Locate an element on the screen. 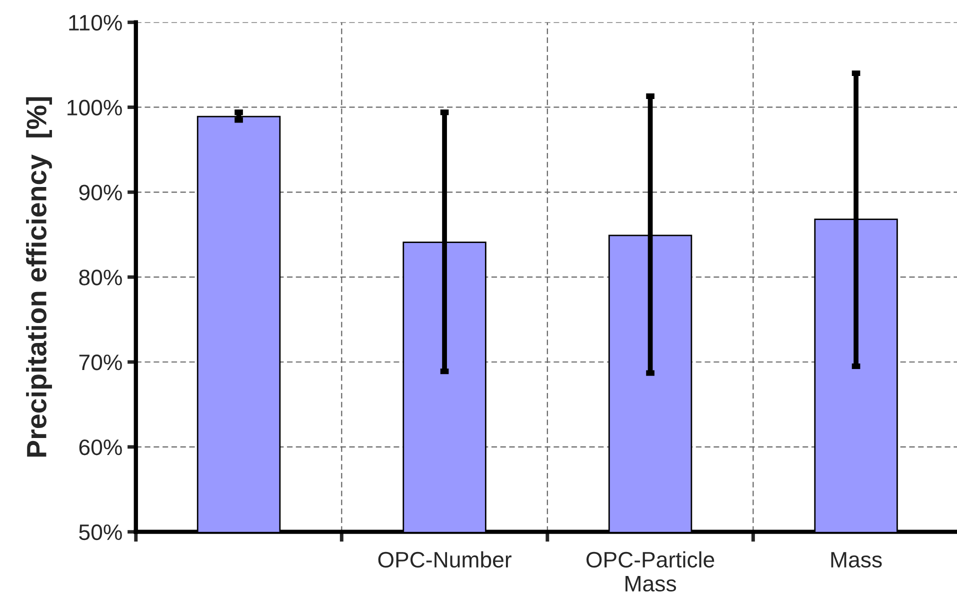 Image resolution: width=957 pixels, height=603 pixels. y-tick-label: 60% is located at coordinates (100, 447).